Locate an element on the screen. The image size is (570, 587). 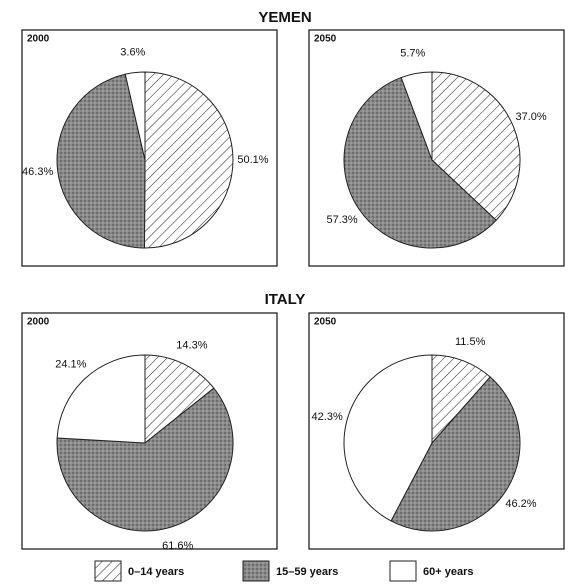
data-label: 5.7% is located at coordinates (412, 54).